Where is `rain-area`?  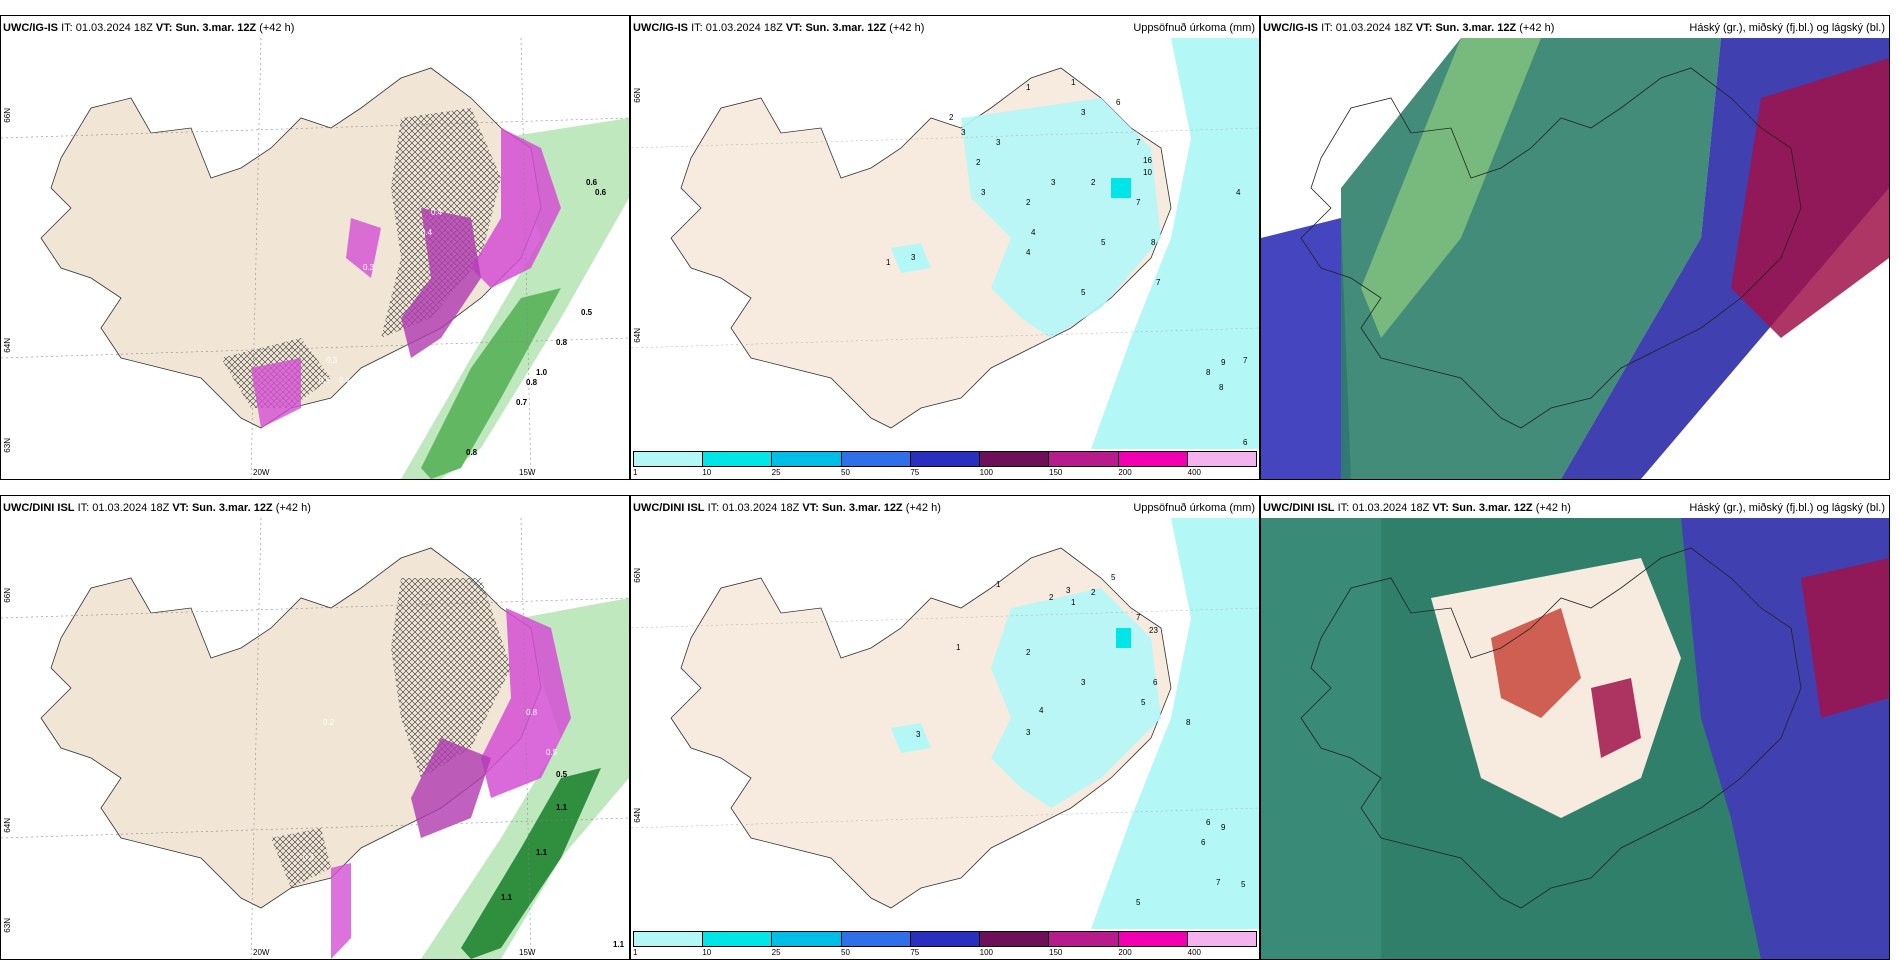
rain-area is located at coordinates (515, 298).